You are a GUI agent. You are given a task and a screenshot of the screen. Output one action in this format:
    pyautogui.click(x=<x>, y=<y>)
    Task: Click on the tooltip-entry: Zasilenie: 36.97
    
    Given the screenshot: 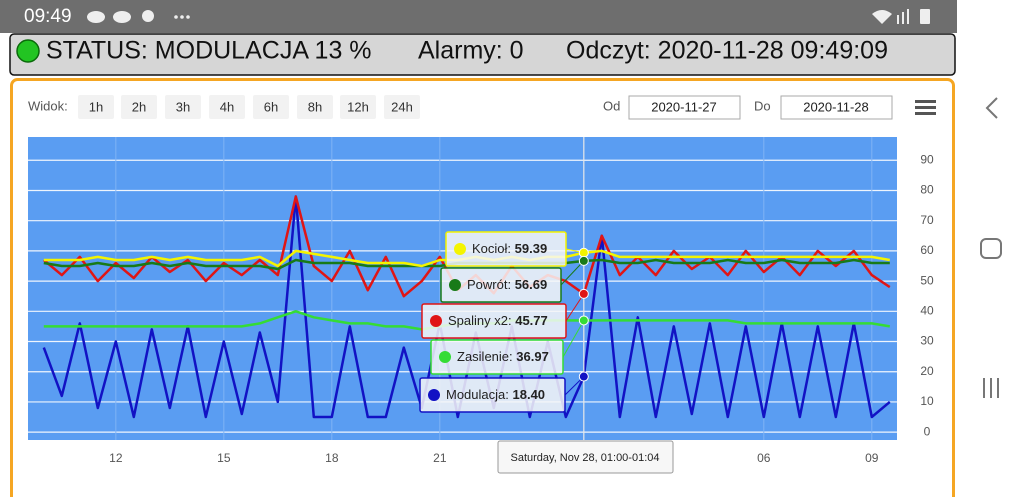 What is the action you would take?
    pyautogui.click(x=503, y=356)
    